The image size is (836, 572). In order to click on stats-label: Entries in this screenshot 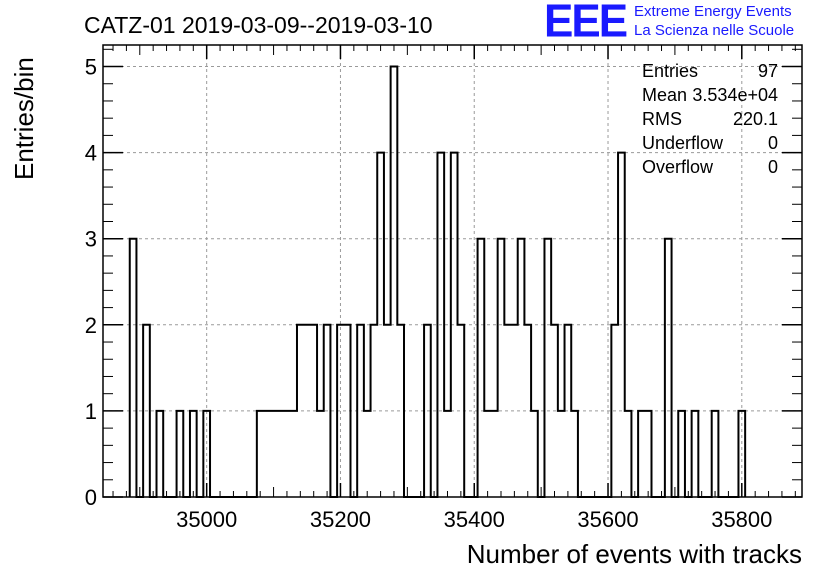, I will do `click(670, 71)`.